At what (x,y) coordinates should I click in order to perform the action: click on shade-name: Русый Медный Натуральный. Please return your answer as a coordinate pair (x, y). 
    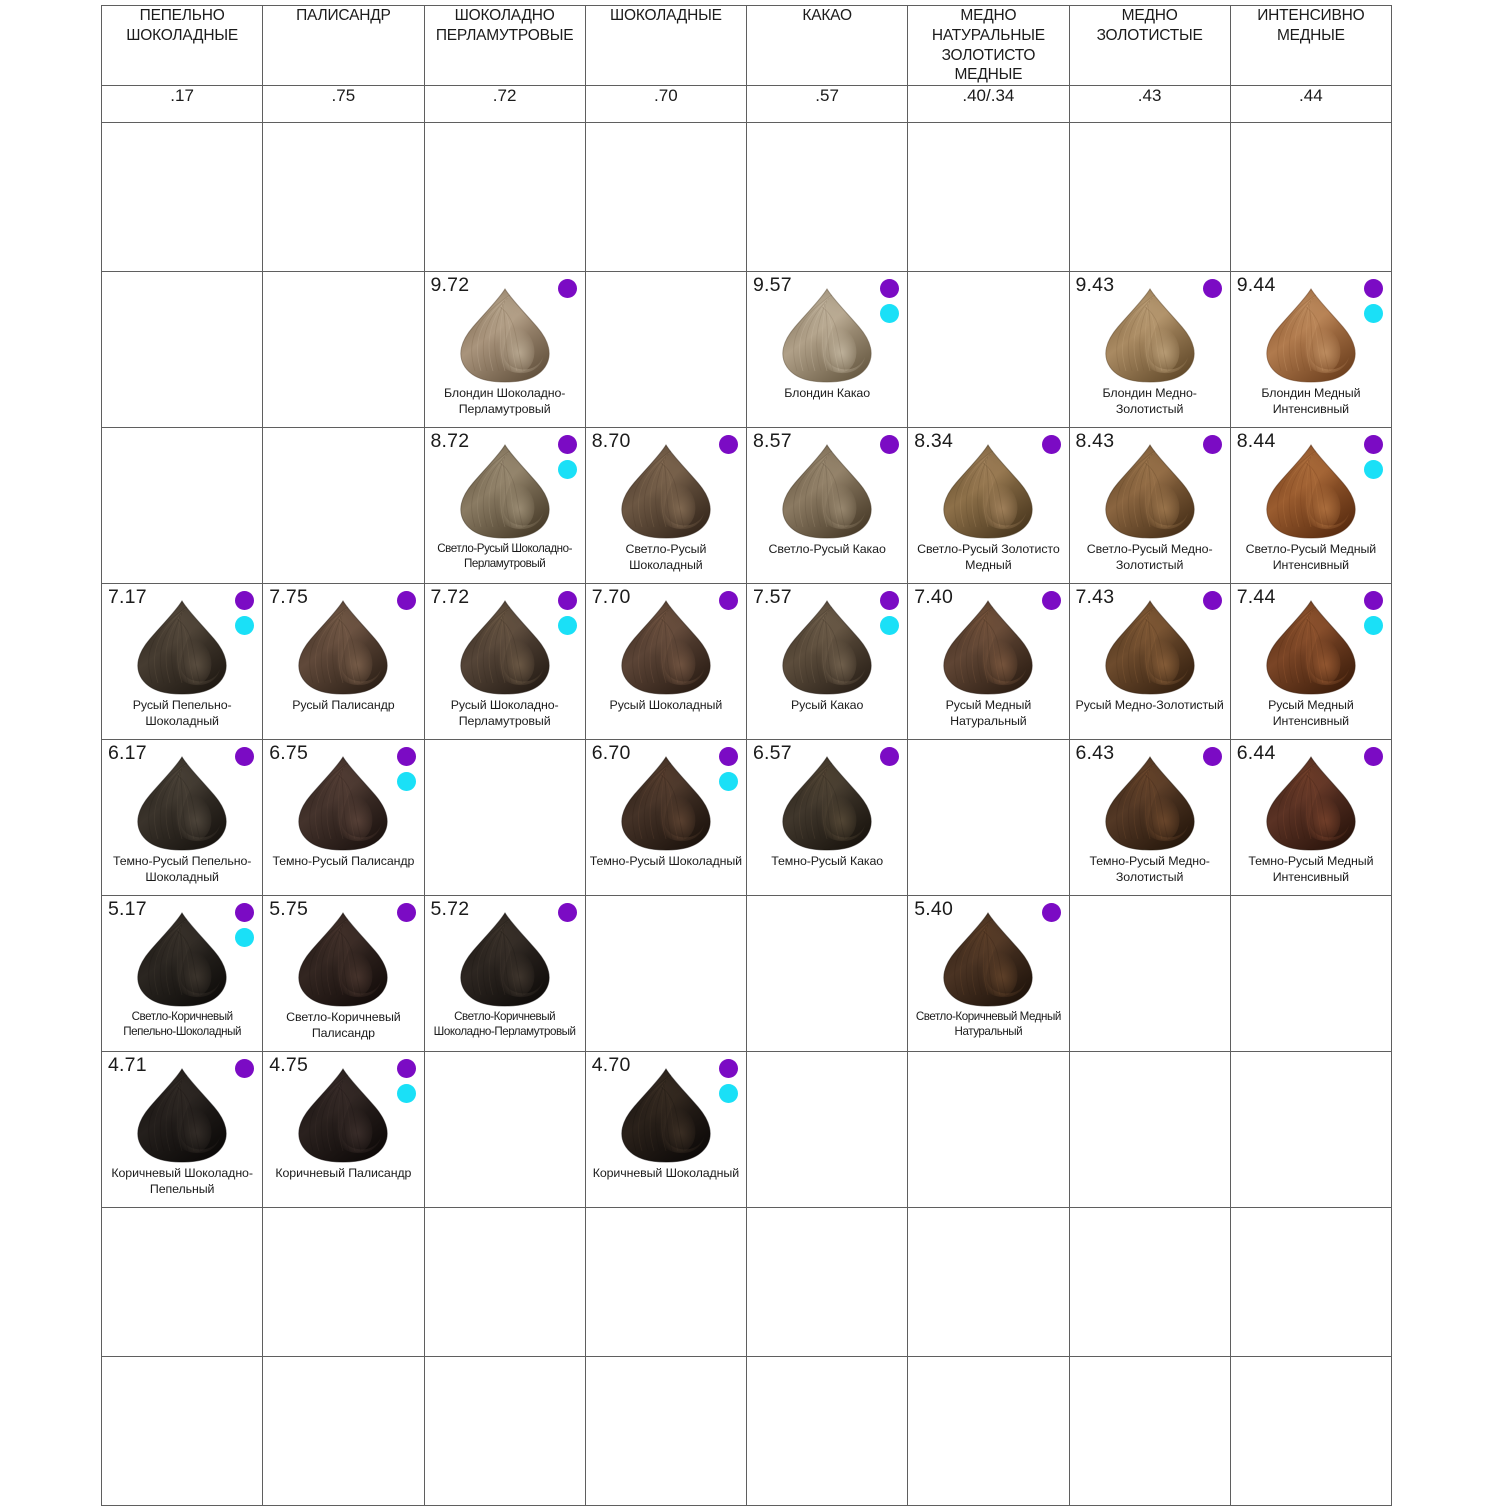
    Looking at the image, I should click on (988, 713).